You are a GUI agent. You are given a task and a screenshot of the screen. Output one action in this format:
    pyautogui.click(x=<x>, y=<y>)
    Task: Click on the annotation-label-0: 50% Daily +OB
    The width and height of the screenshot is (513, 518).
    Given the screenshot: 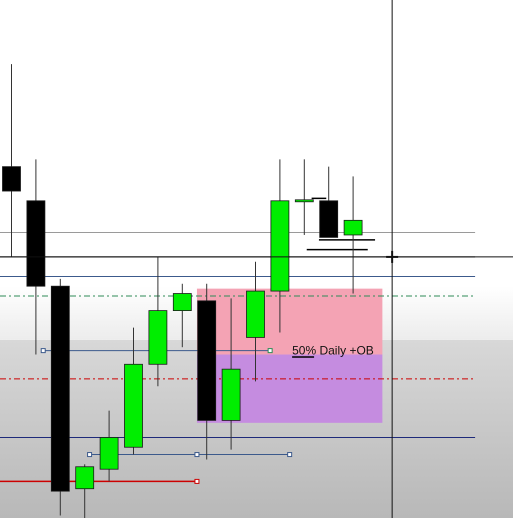 What is the action you would take?
    pyautogui.click(x=333, y=351)
    